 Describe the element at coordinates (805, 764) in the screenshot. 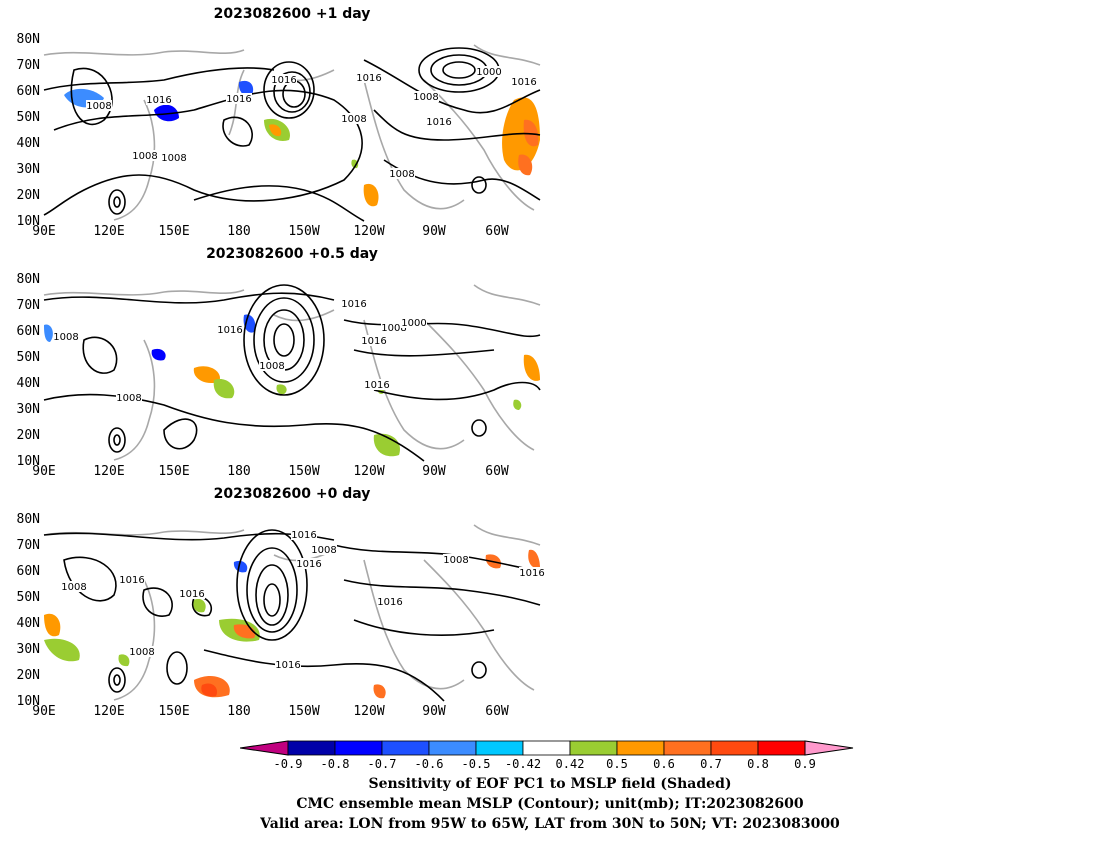

I see `colorbar-tick-label: 0.9` at that location.